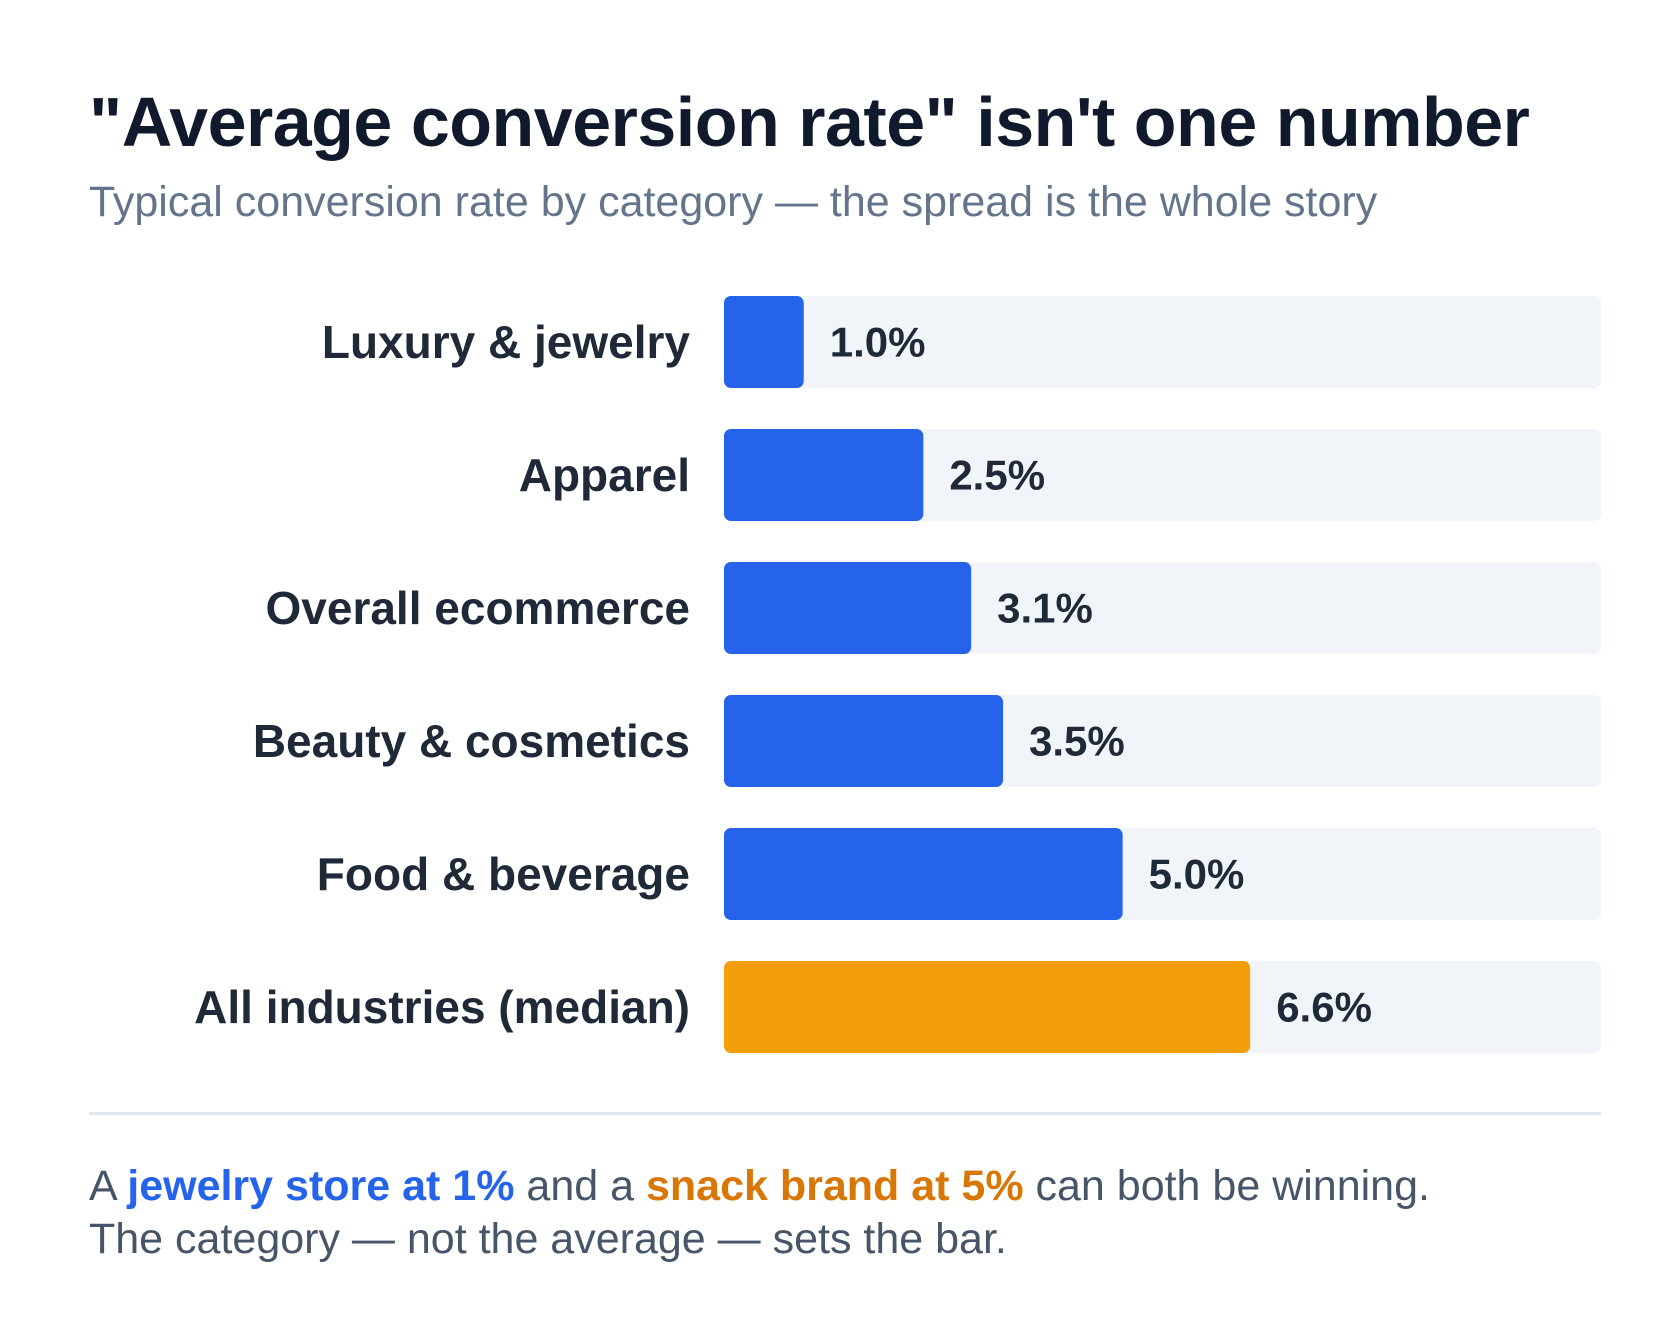 Image resolution: width=1680 pixels, height=1338 pixels. Describe the element at coordinates (580, 1186) in the screenshot. I see `takeaway-connector: and a` at that location.